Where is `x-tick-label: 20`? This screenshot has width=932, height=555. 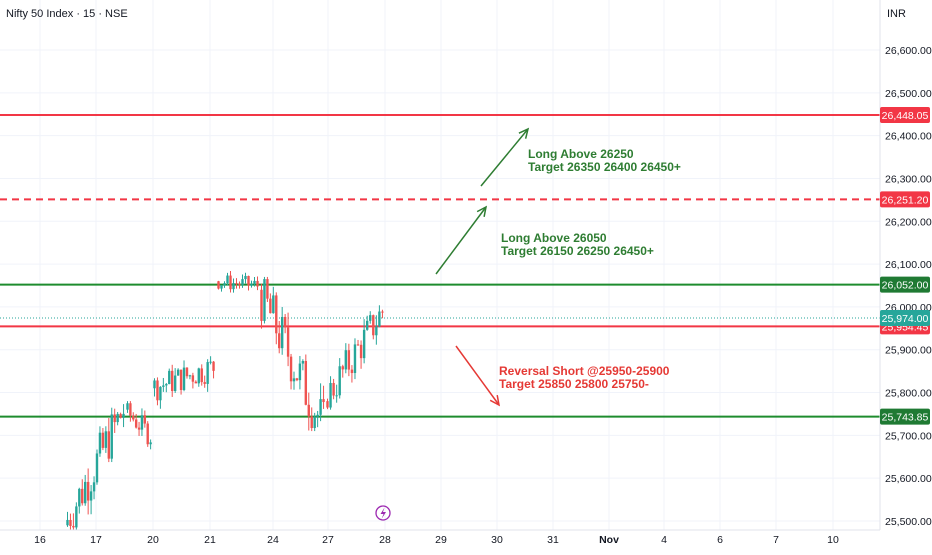 x-tick-label: 20 is located at coordinates (153, 540).